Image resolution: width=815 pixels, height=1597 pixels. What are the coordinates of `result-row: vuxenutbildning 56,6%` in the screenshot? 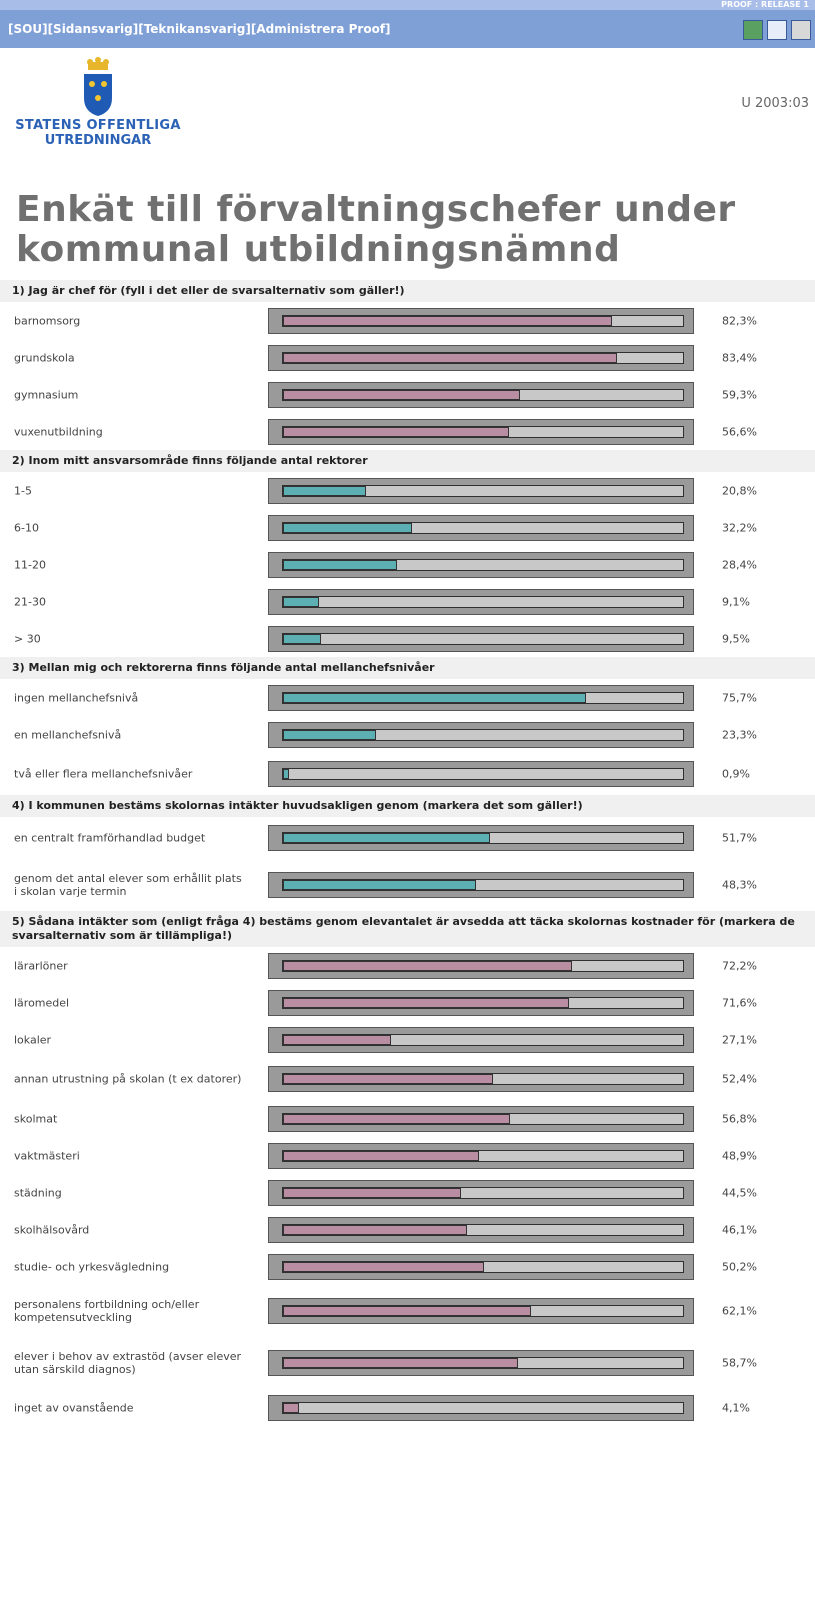 It's located at (407, 431).